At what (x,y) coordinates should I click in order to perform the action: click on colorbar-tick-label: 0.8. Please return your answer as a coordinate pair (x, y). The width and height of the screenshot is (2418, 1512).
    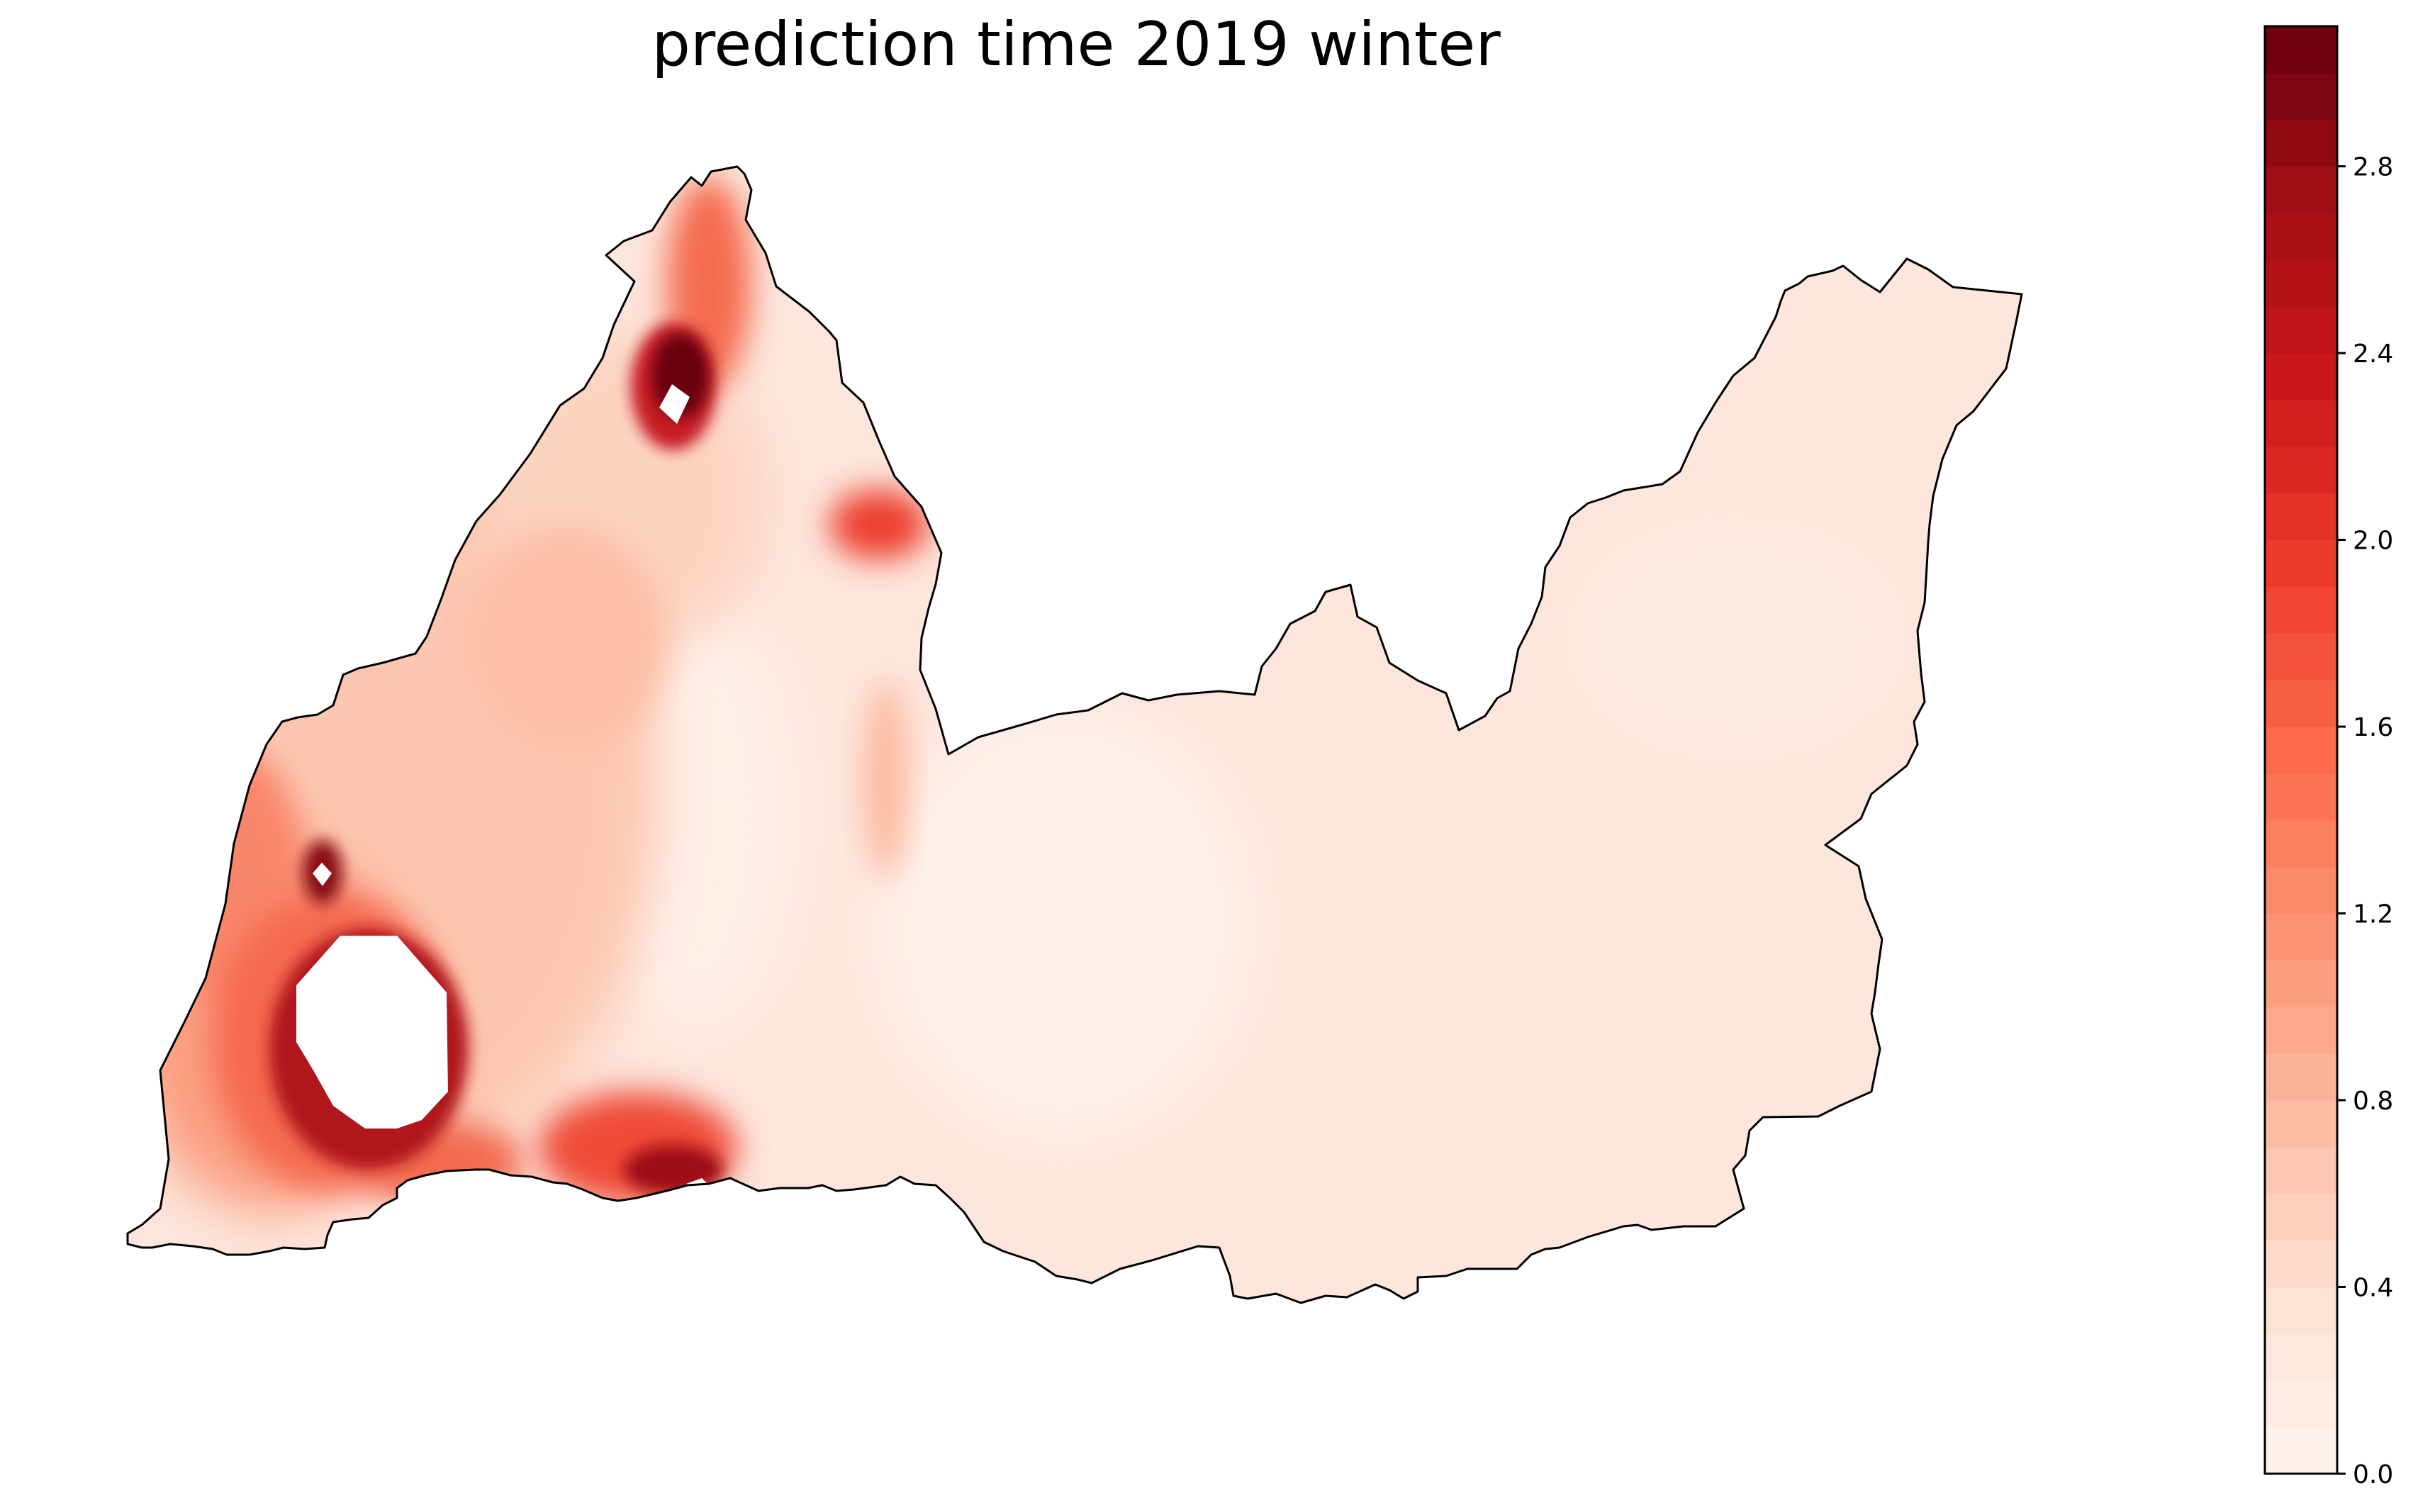
    Looking at the image, I should click on (2373, 1101).